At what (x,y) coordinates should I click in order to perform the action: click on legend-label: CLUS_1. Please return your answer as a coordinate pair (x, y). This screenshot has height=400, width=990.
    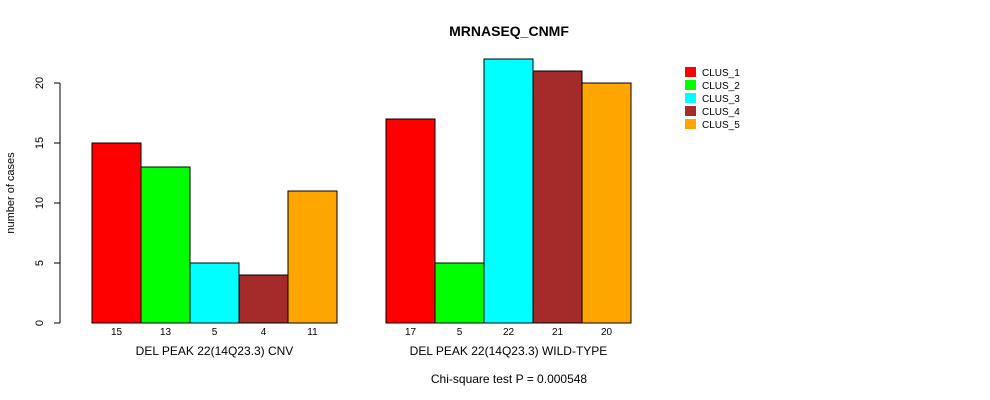
    Looking at the image, I should click on (721, 73).